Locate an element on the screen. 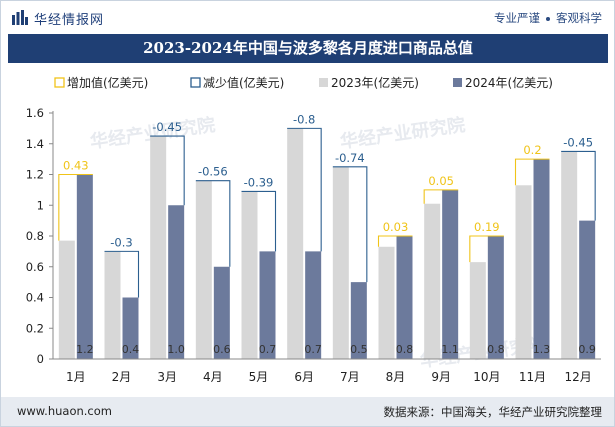 This screenshot has height=427, width=615. change-bracket-2月 is located at coordinates (122, 274).